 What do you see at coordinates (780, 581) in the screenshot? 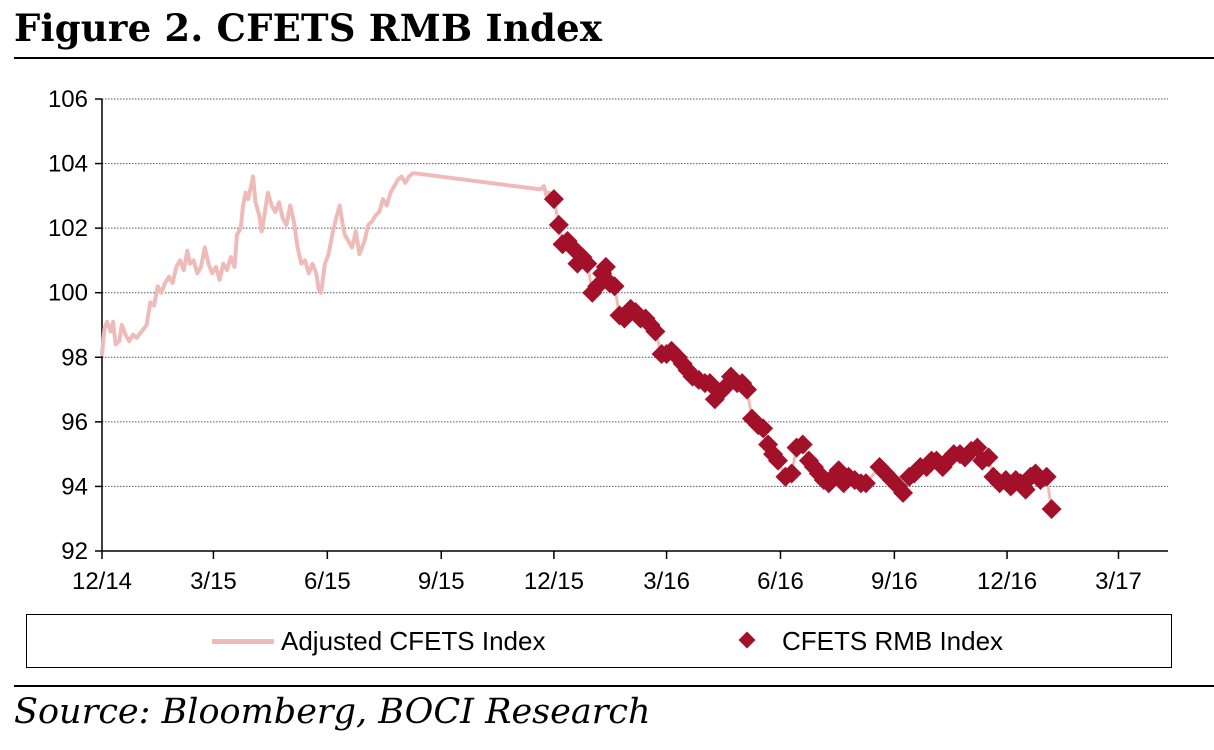
I see `x-tick-label: 6/16` at bounding box center [780, 581].